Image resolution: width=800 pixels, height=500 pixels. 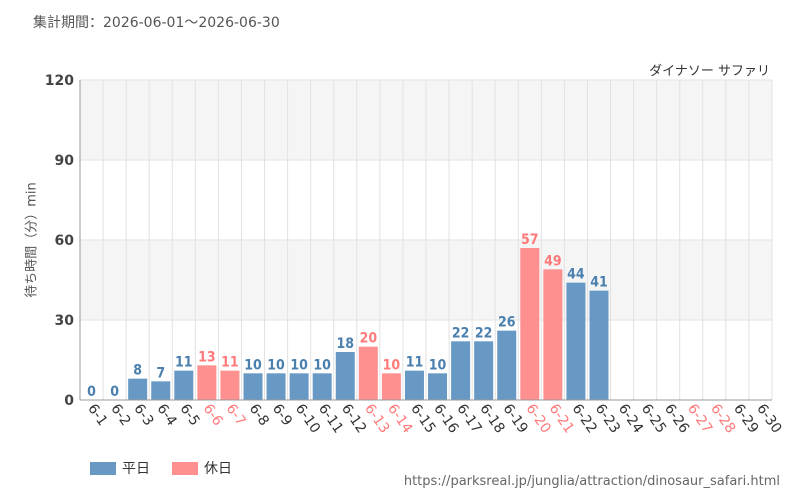 What do you see at coordinates (530, 240) in the screenshot?
I see `bar-value-label: 57` at bounding box center [530, 240].